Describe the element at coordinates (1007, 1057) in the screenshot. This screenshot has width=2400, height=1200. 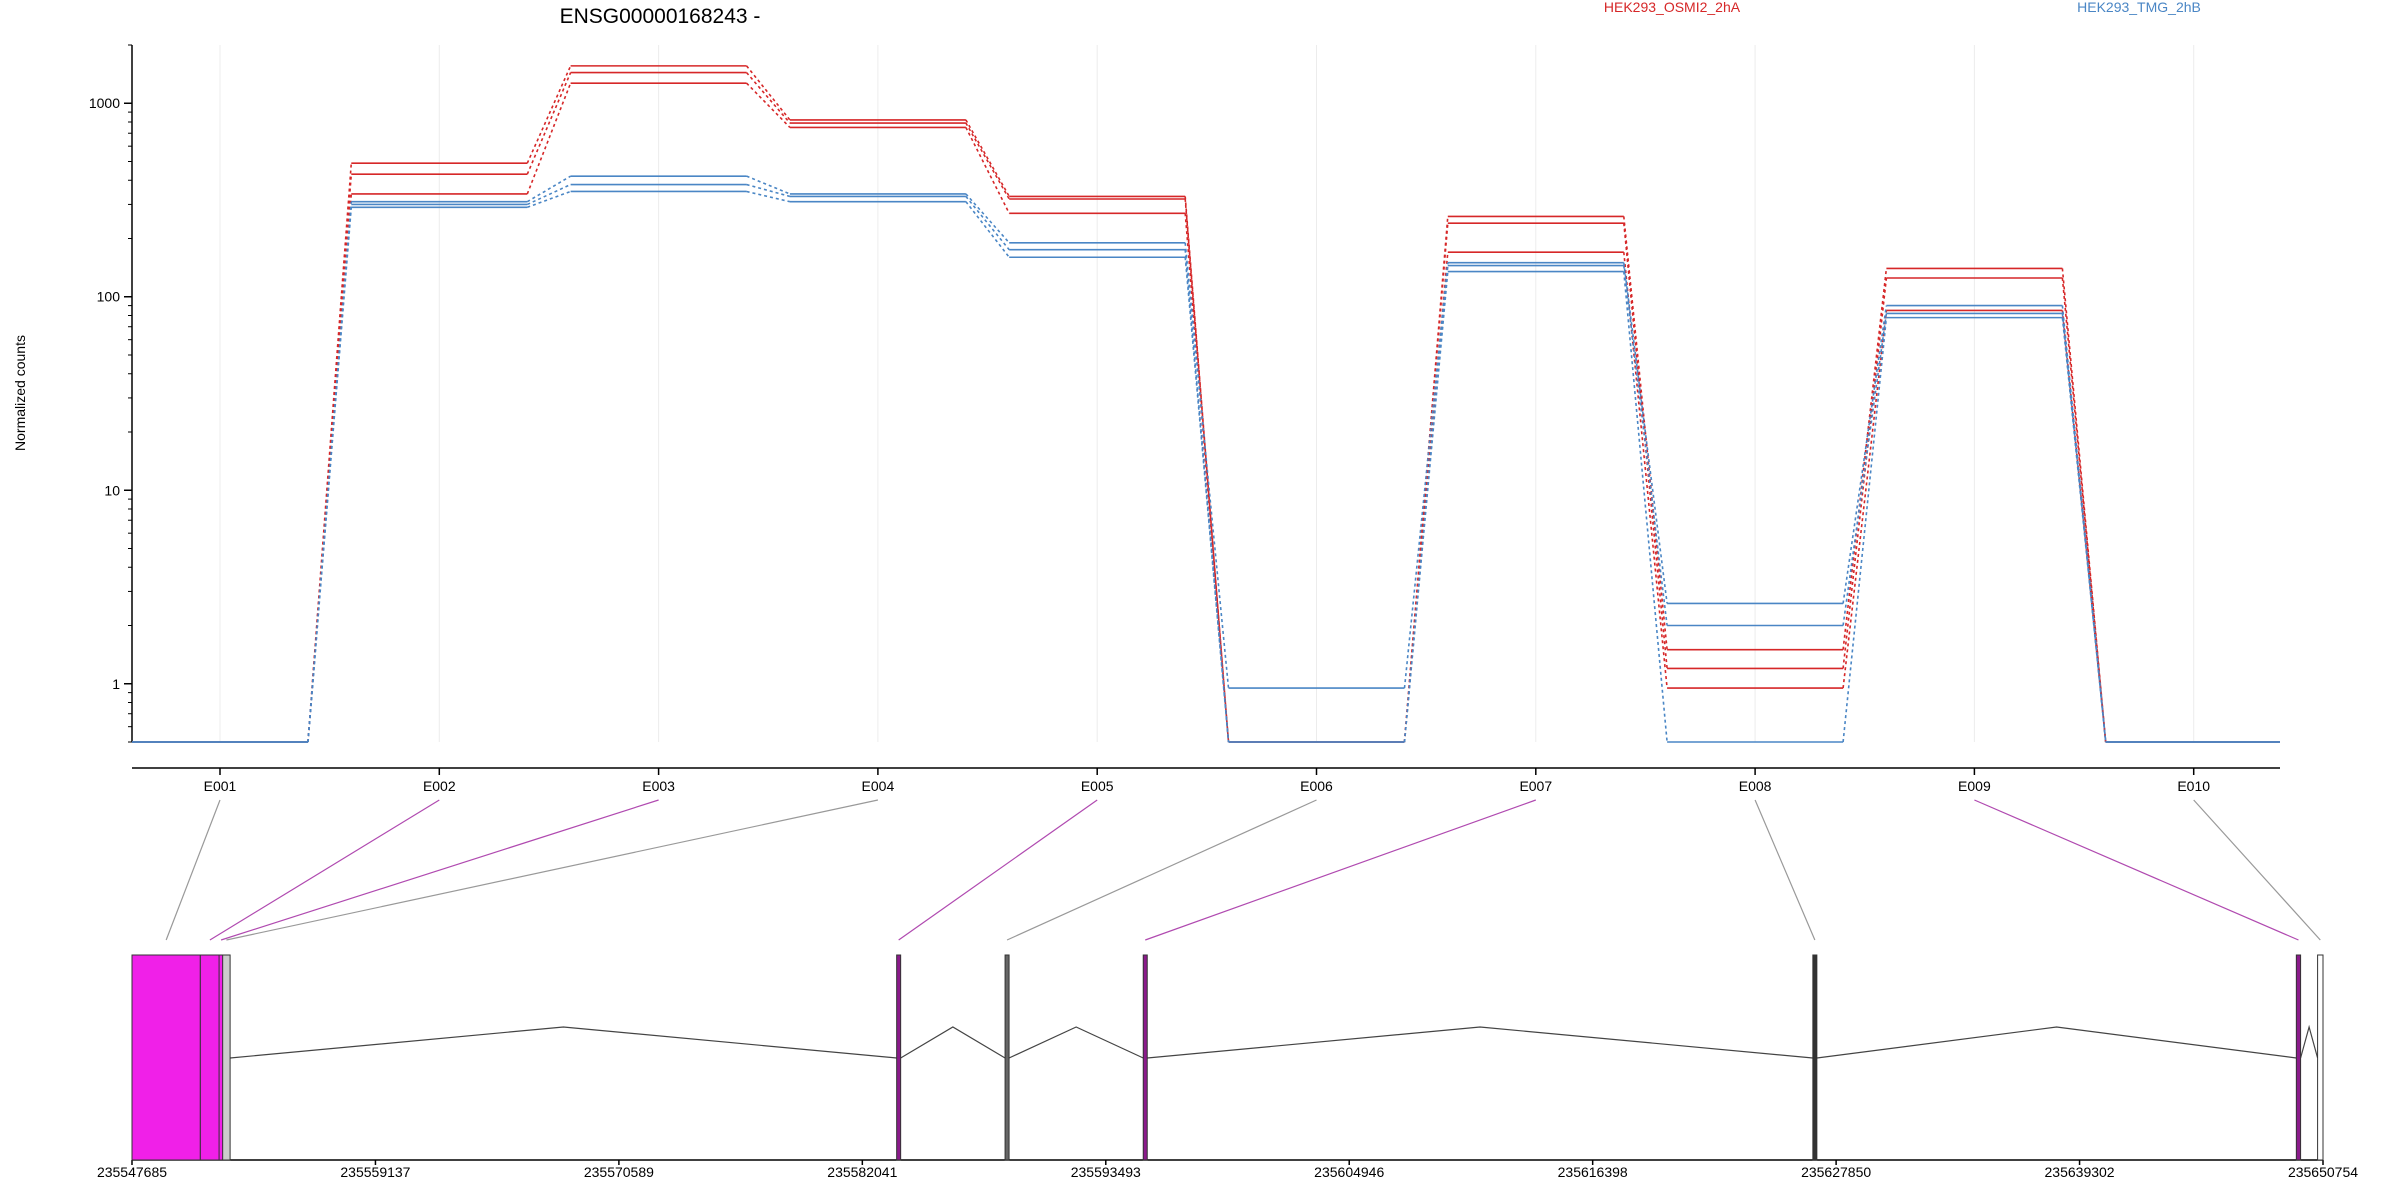
I see `exon-e006` at that location.